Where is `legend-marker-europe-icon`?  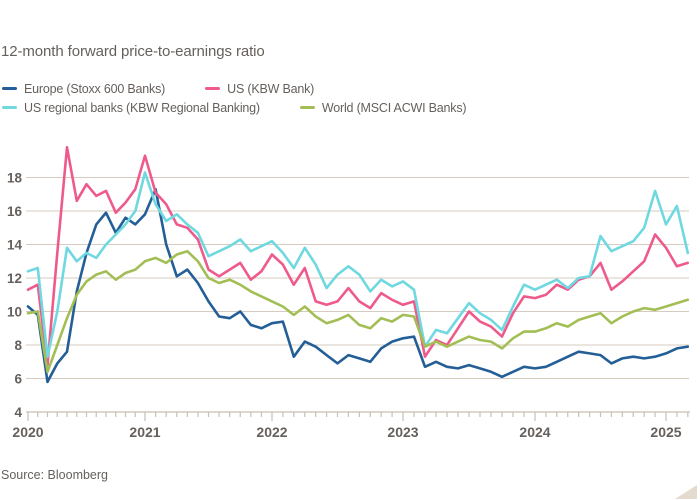 legend-marker-europe-icon is located at coordinates (9, 88).